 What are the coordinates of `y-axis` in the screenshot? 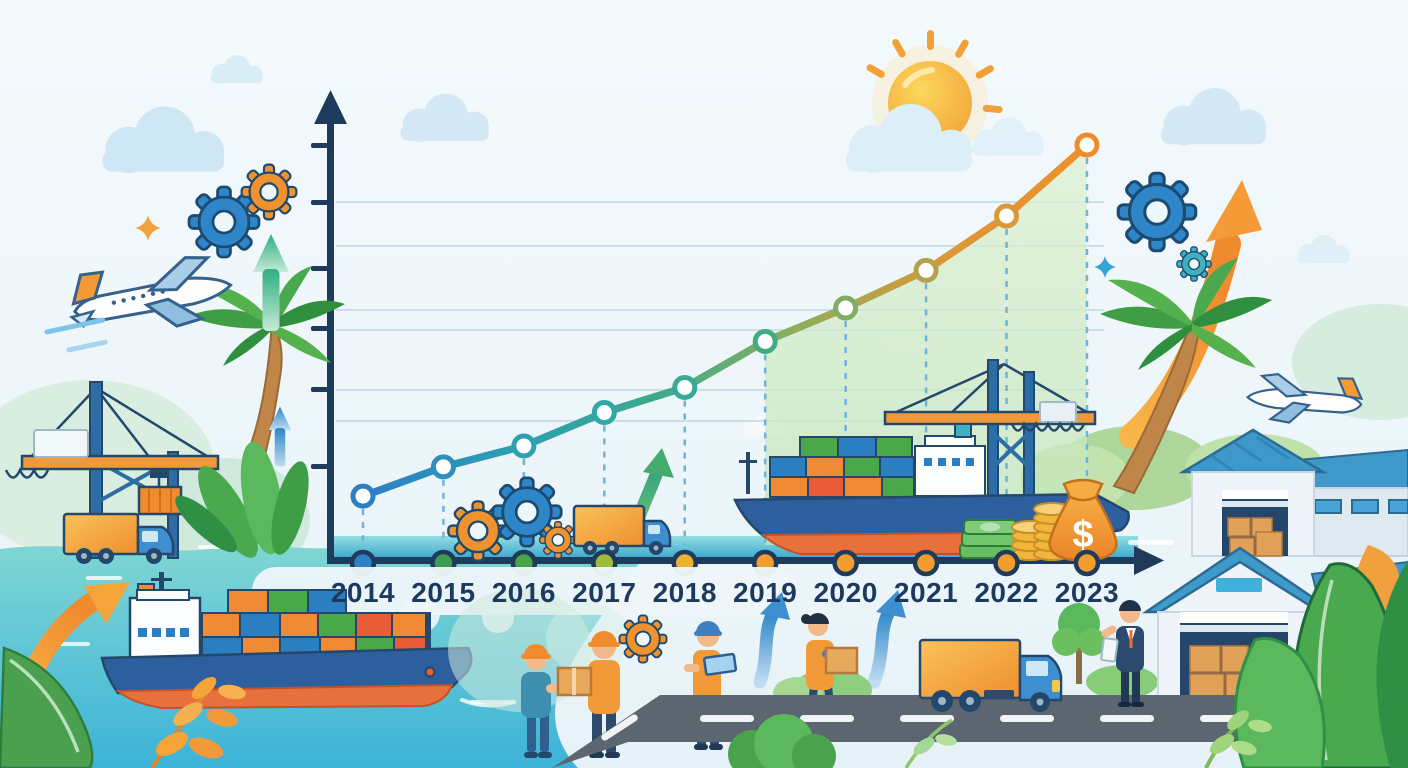 It's located at (329, 327).